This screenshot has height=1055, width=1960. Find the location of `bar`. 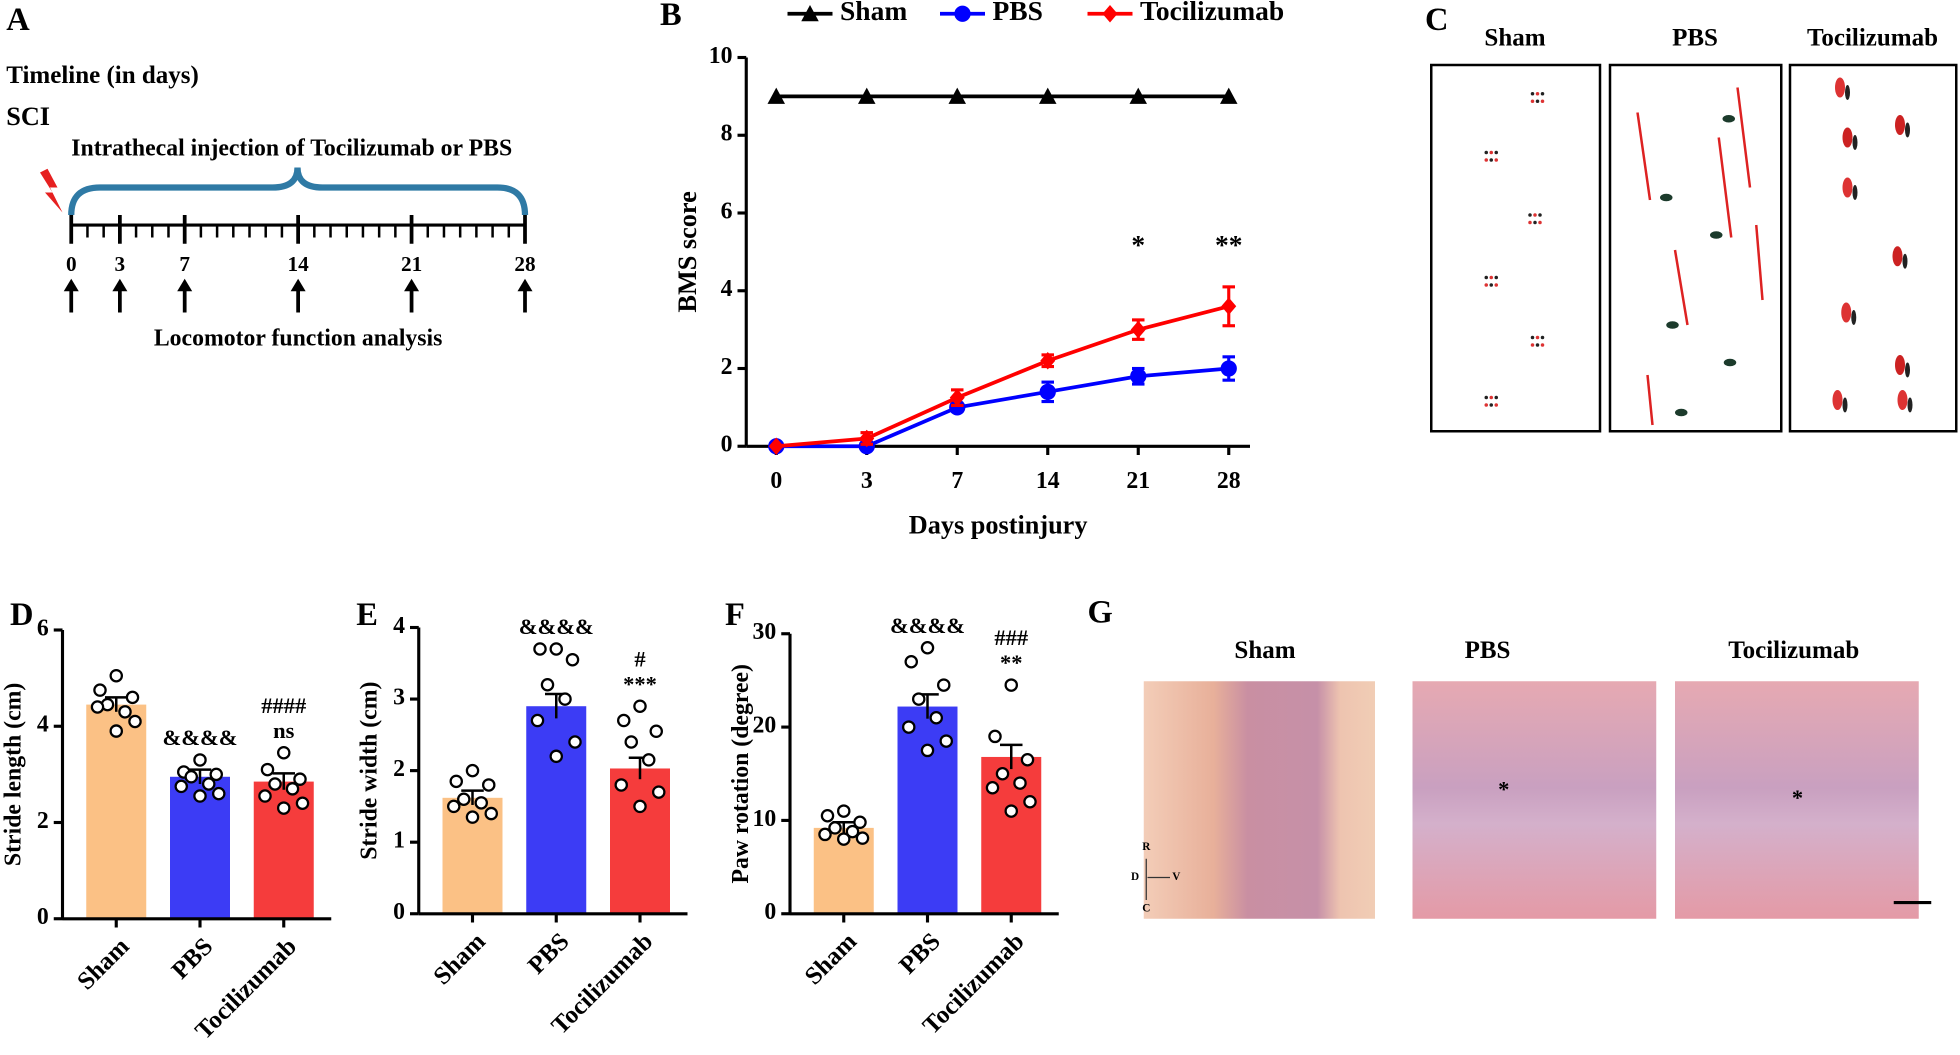

bar is located at coordinates (1011, 835).